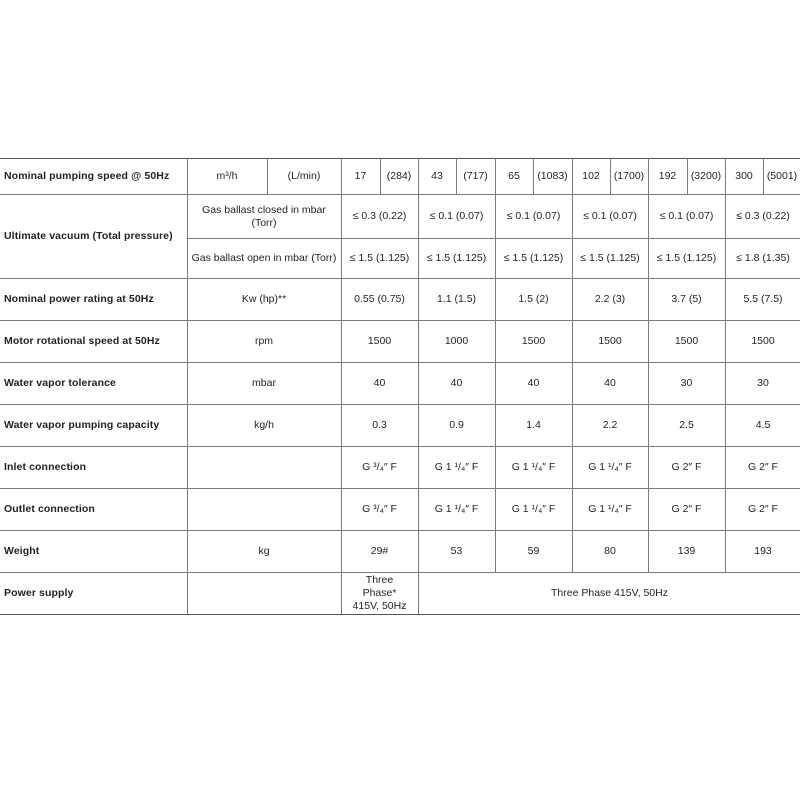  What do you see at coordinates (781, 176) in the screenshot?
I see `speed-lmin-cell: (5001)` at bounding box center [781, 176].